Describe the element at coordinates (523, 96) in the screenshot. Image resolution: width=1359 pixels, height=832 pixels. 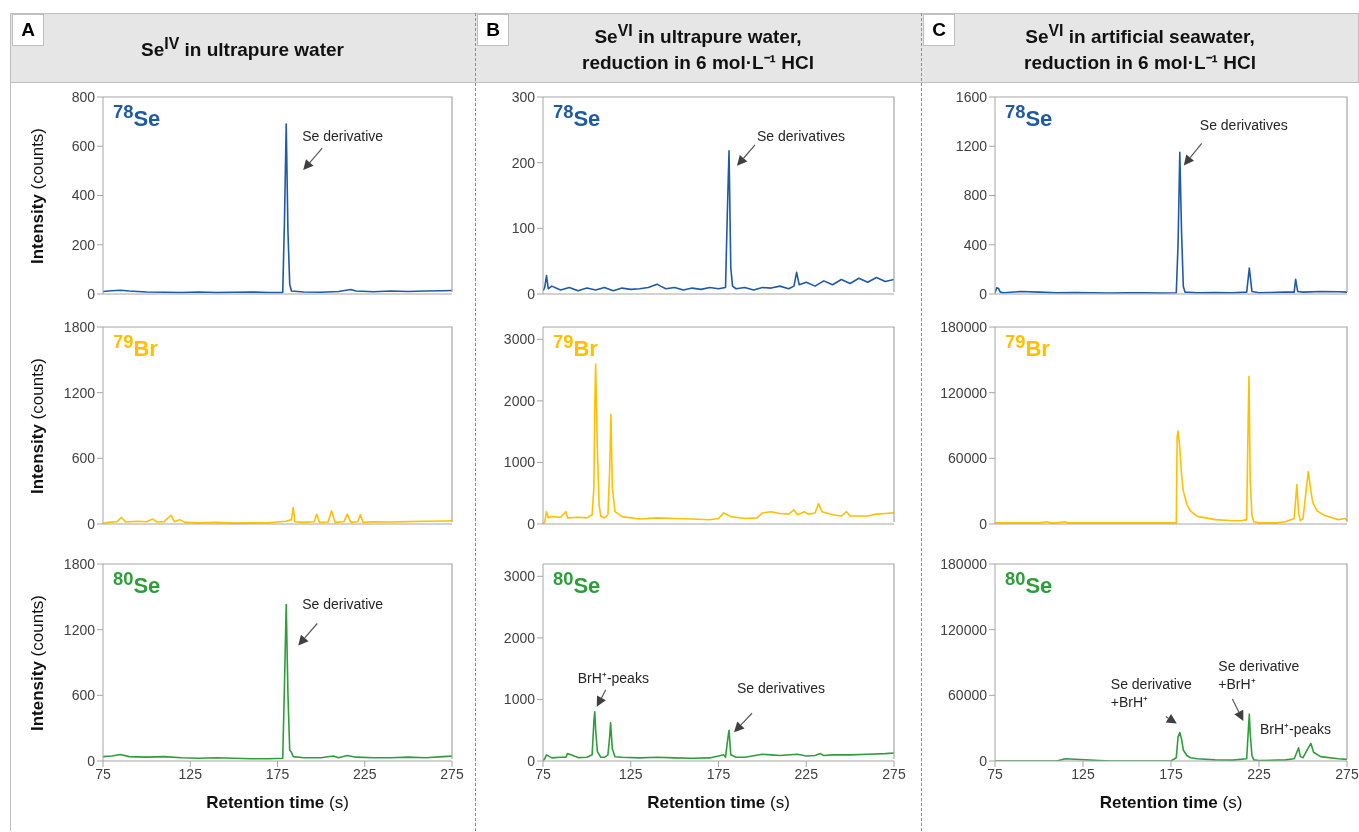
I see `y-tick-label: 300` at that location.